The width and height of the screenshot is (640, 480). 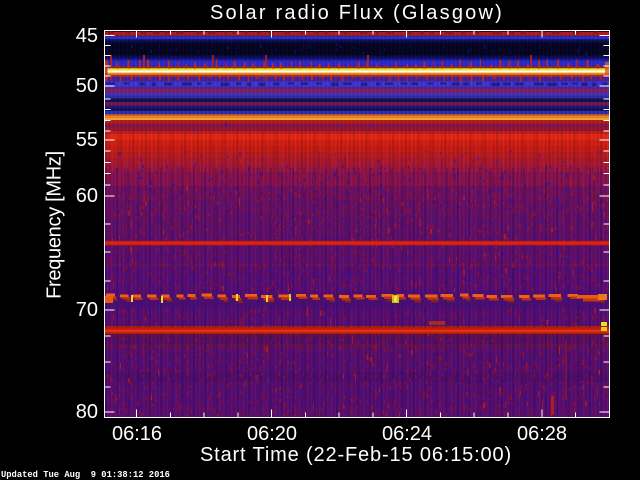 I want to click on svg-text: Frequency [MHz], so click(x=55, y=225).